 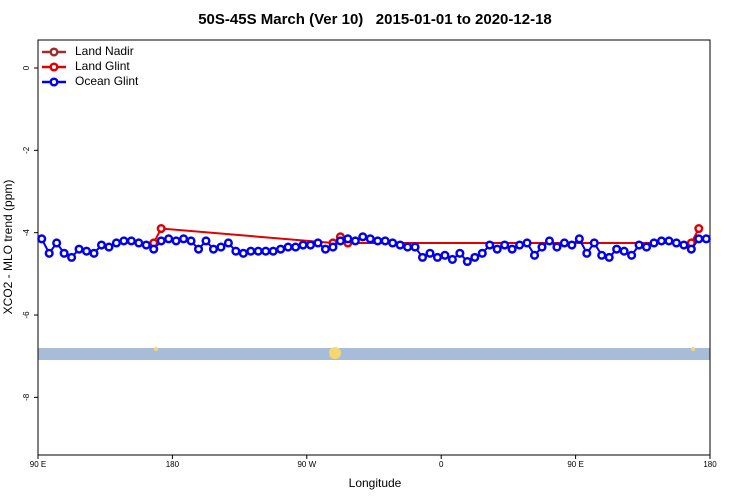 I want to click on x-axis-label: Longitude, so click(x=375, y=483).